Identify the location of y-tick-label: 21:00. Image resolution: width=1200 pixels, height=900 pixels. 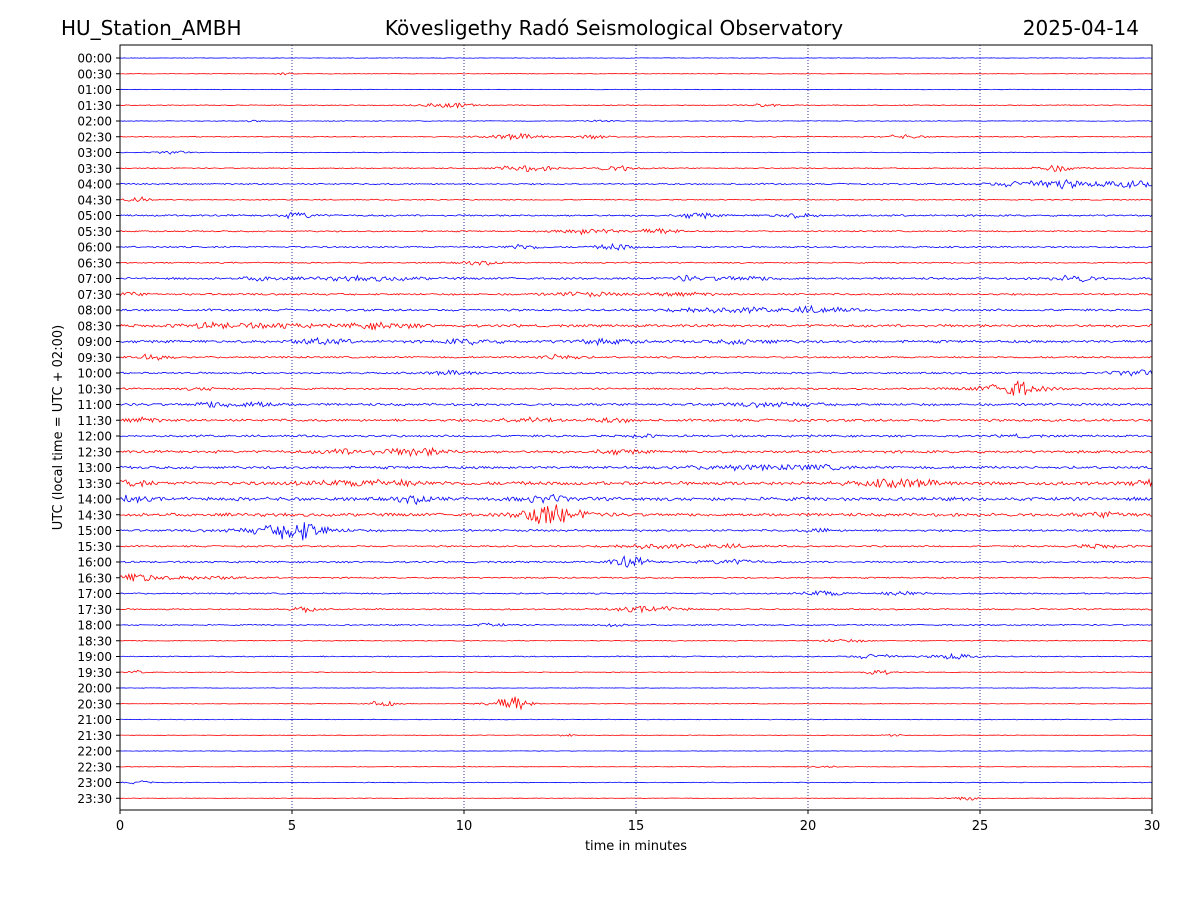
(94, 720).